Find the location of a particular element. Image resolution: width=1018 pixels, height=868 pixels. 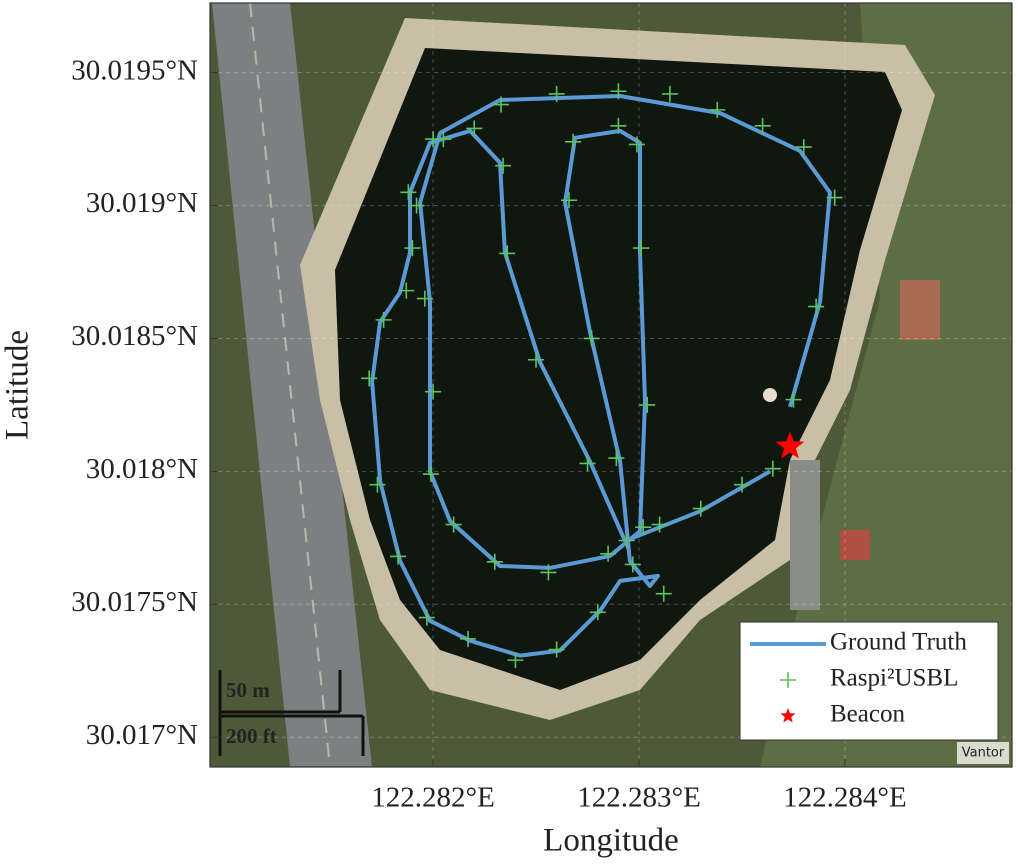

y-tick-label: 30.0185°N is located at coordinates (134, 336).